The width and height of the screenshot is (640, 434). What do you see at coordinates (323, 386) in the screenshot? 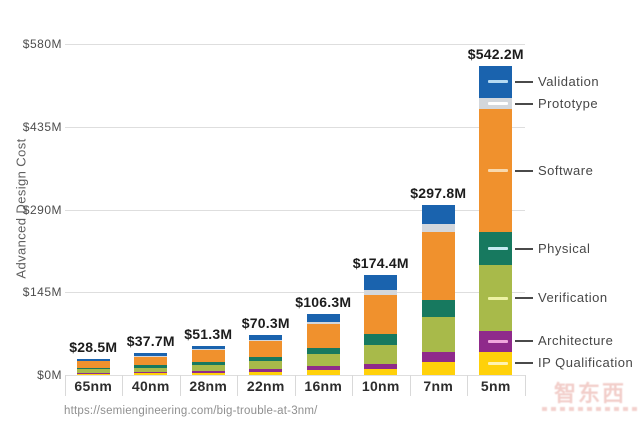
I see `x-axis-label-16nm: 16nm` at bounding box center [323, 386].